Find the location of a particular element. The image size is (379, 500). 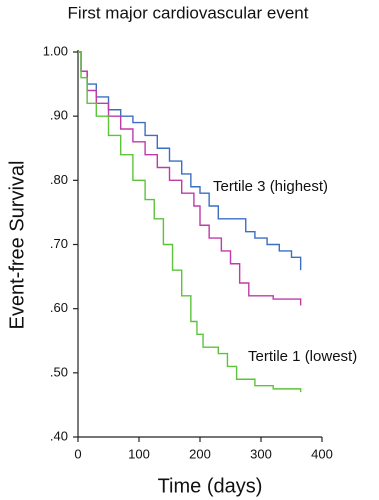

y-axis-label: Event-free Survival is located at coordinates (17, 245).